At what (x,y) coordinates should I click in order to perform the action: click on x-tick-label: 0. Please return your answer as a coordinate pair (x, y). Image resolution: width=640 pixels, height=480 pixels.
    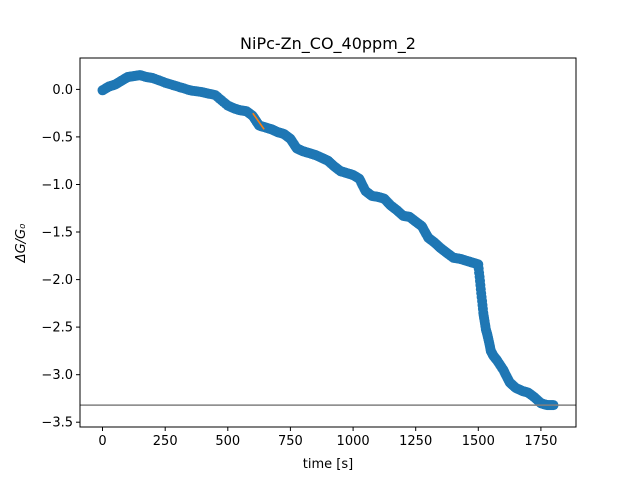
    Looking at the image, I should click on (102, 441).